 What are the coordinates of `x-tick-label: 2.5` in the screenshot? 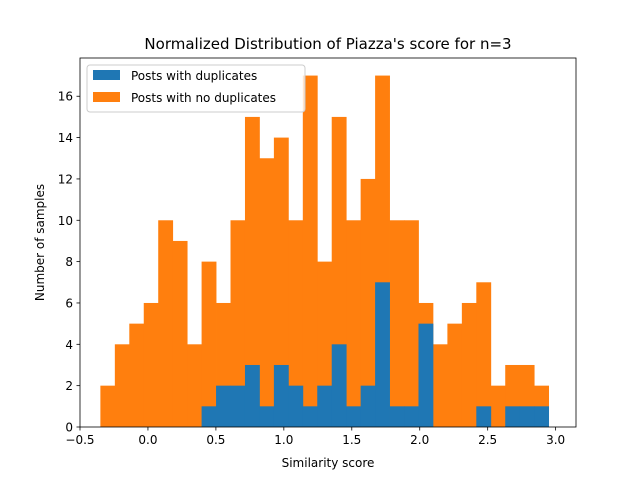 It's located at (487, 440).